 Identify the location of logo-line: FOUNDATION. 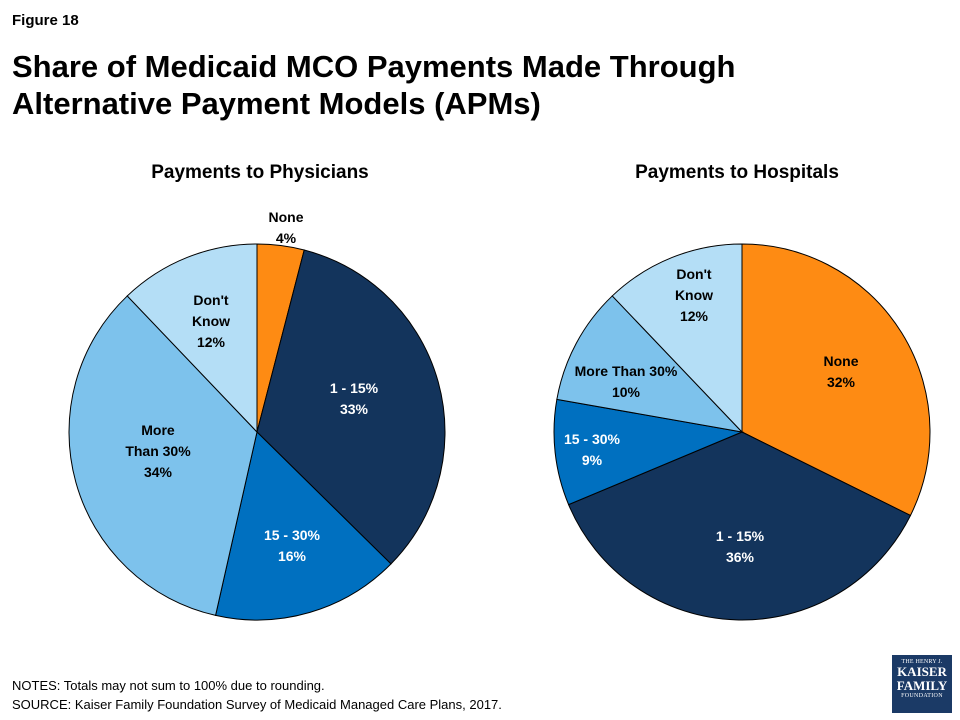
(922, 696).